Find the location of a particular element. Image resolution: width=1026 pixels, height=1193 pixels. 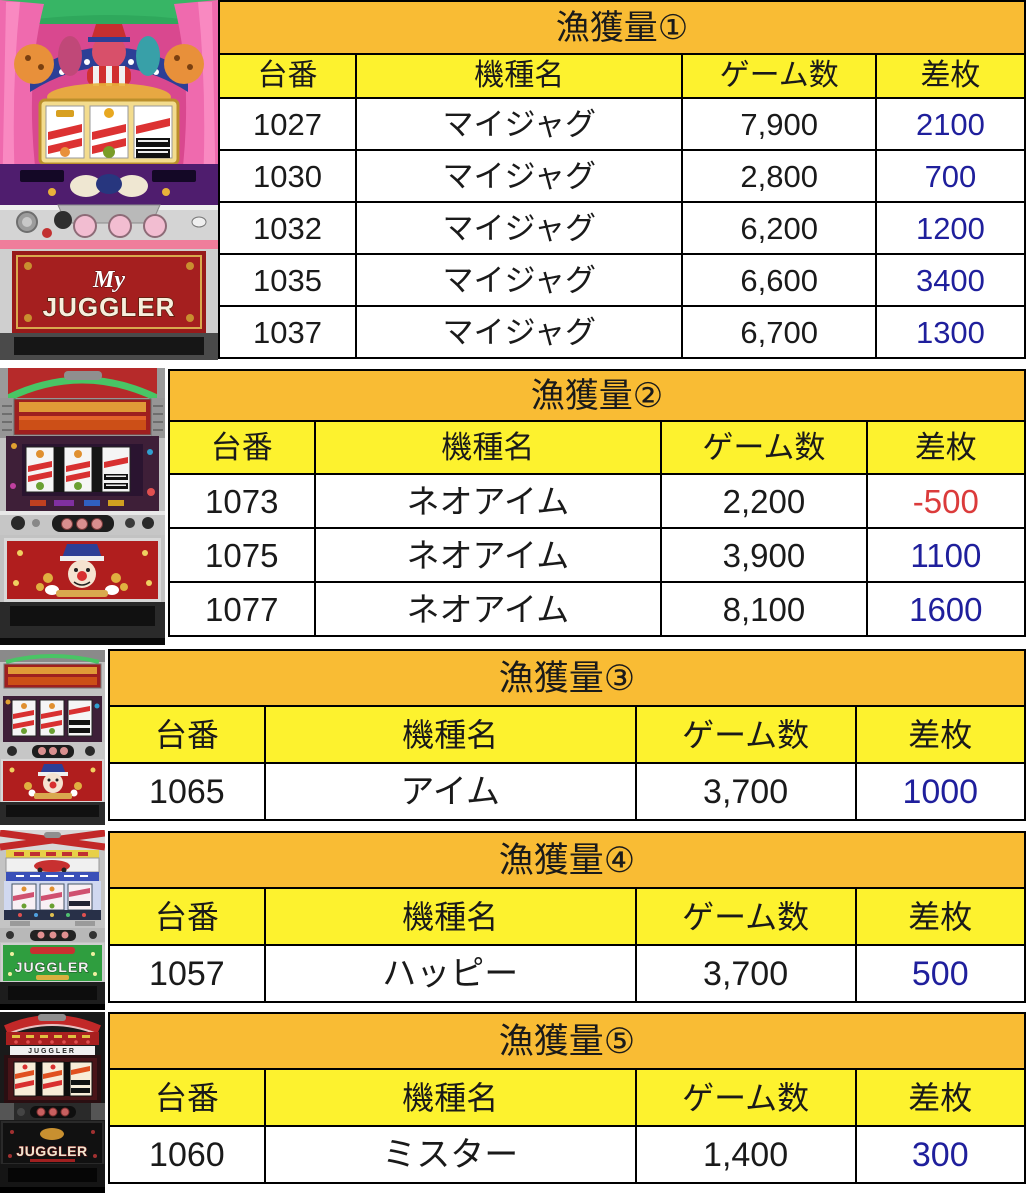

table-row: 1060 ミスター 1,400 300 is located at coordinates (567, 1154).